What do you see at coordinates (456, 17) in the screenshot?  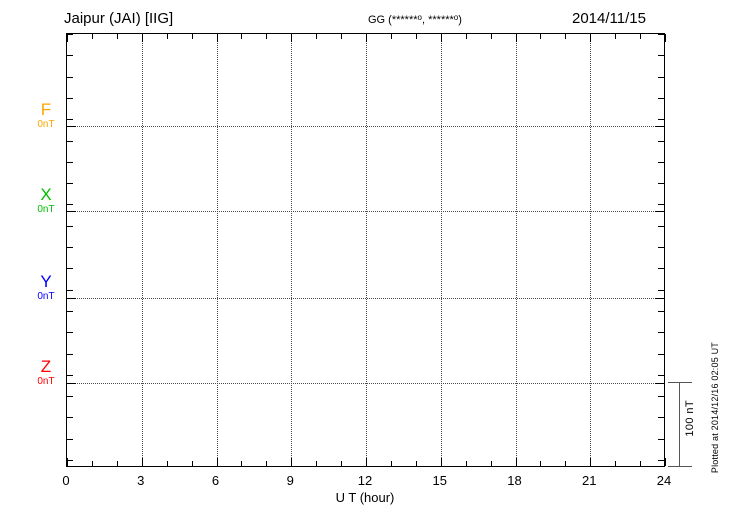 I see `gg-longitude-degree-symbol: o` at bounding box center [456, 17].